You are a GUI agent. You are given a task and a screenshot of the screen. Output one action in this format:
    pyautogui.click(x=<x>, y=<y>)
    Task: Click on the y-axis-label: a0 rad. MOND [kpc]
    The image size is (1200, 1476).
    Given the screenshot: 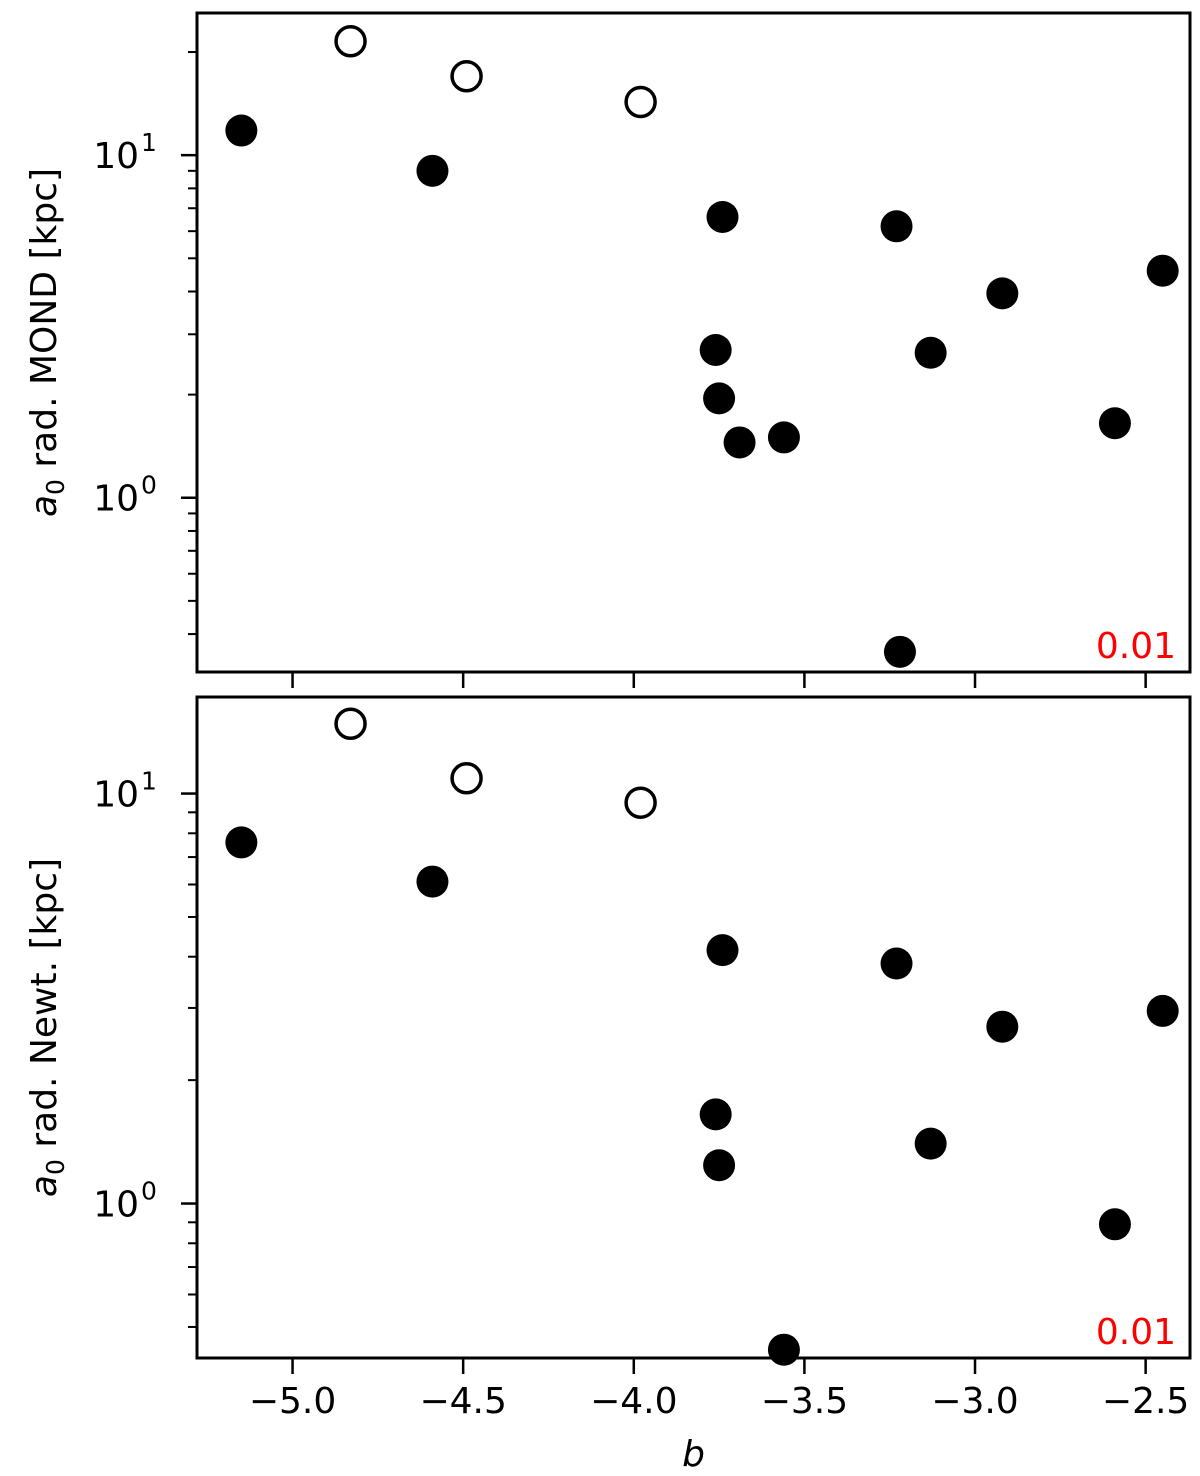 What is the action you would take?
    pyautogui.click(x=47, y=342)
    